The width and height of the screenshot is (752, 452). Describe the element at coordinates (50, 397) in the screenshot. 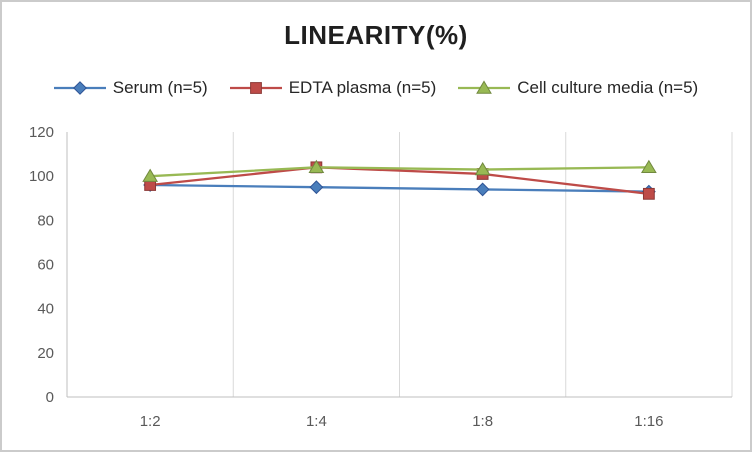

I see `y-tick-label: 0` at that location.